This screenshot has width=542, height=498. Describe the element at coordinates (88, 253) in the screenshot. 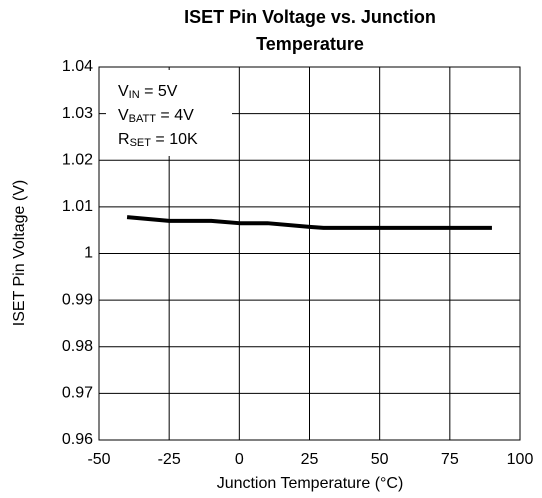

I see `y-tick-label: 1` at that location.